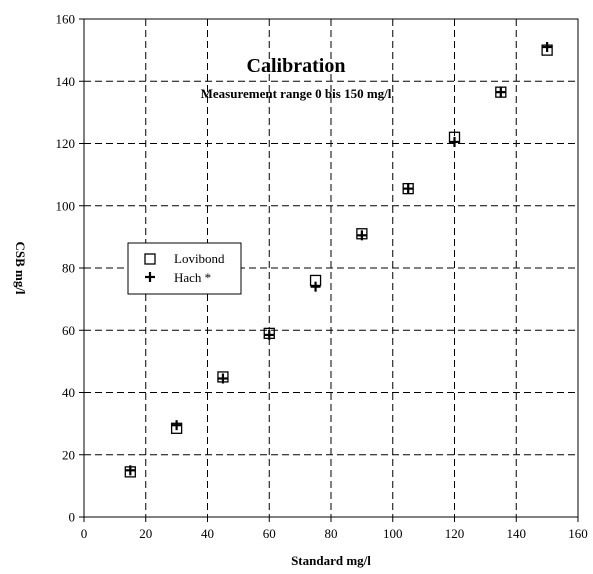 Image resolution: width=593 pixels, height=574 pixels. What do you see at coordinates (66, 19) in the screenshot?
I see `y-tick-label: 160` at bounding box center [66, 19].